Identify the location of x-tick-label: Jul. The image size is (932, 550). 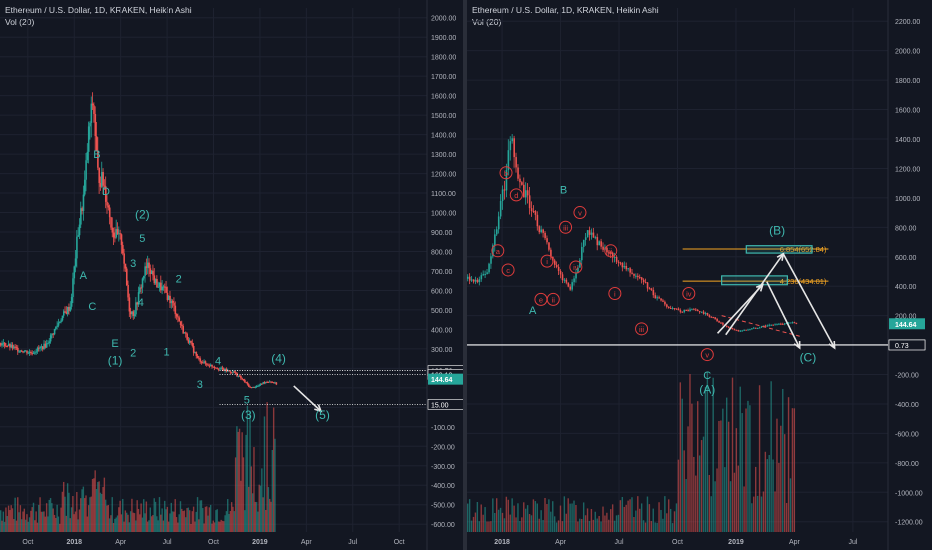
(167, 542).